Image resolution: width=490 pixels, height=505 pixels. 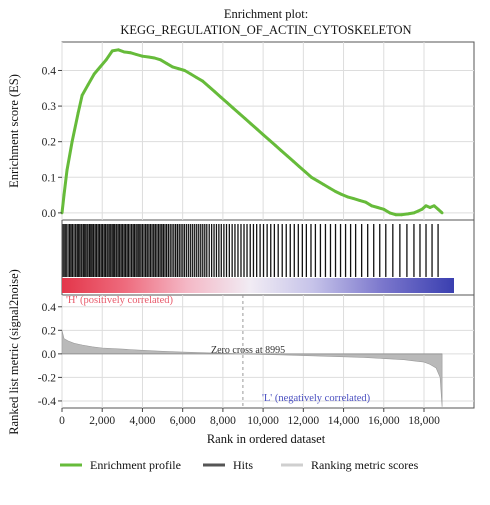 I want to click on hits-layer, so click(x=250, y=250).